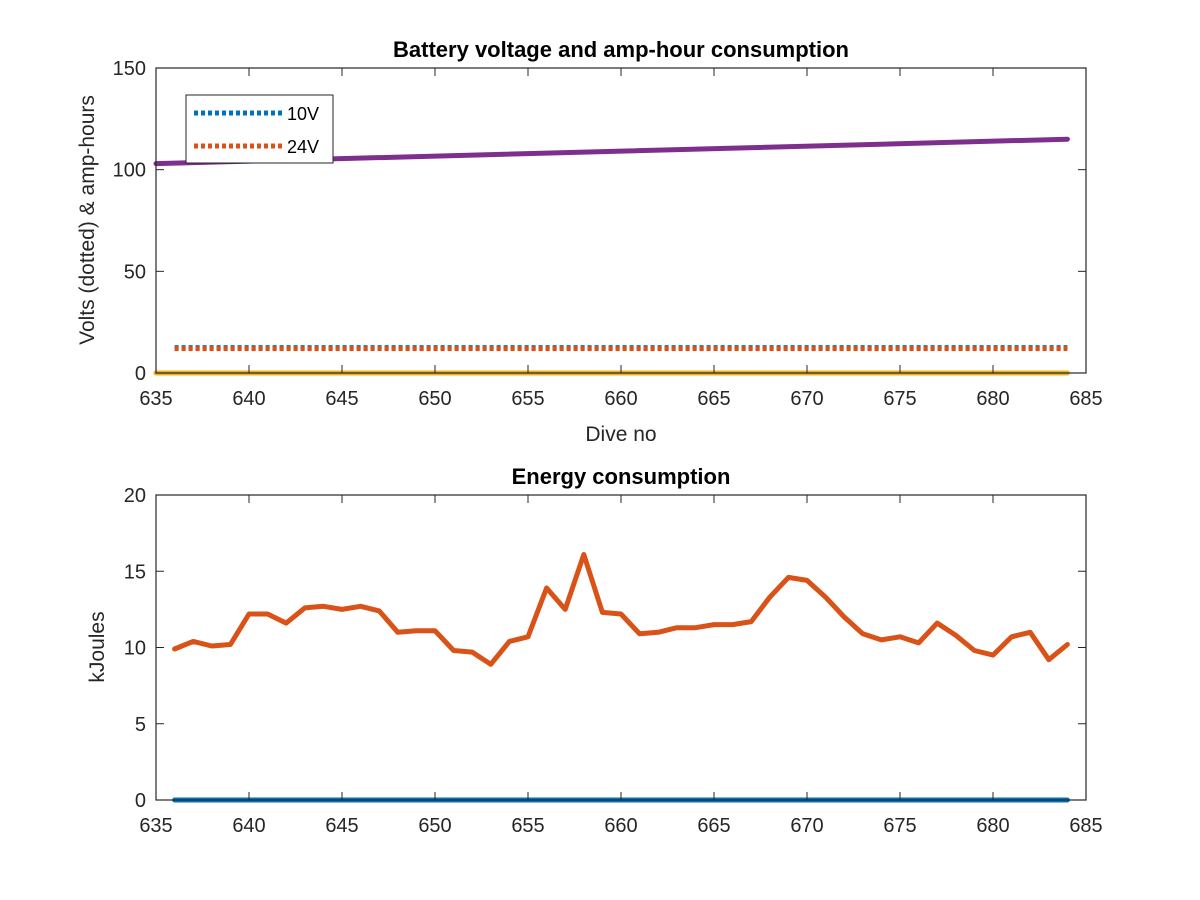 Image resolution: width=1200 pixels, height=900 pixels. Describe the element at coordinates (621, 609) in the screenshot. I see `energy-line` at that location.